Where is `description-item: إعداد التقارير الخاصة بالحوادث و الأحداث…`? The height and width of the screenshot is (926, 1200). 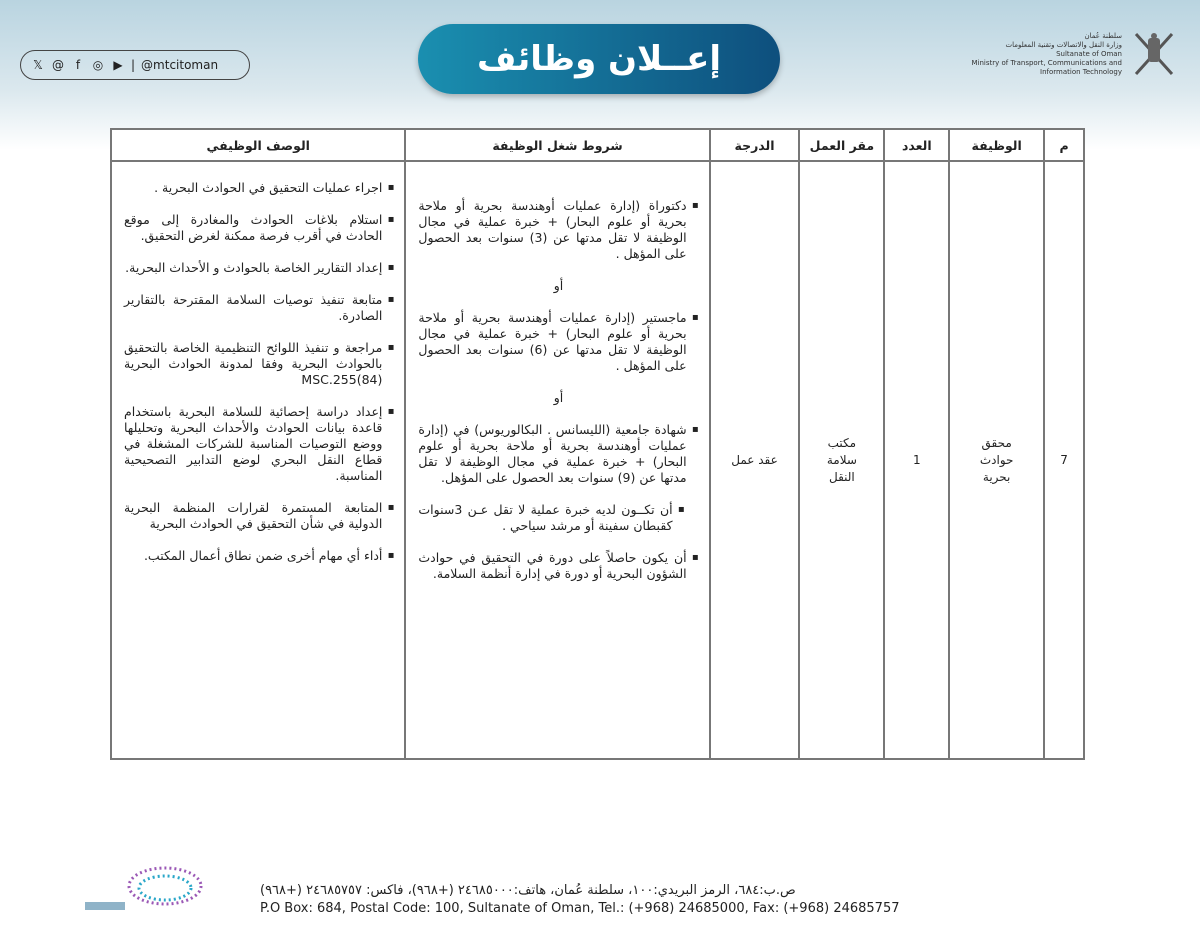
description-item: إعداد التقارير الخاصة بالحوادث و الأحداث… is located at coordinates (259, 268).